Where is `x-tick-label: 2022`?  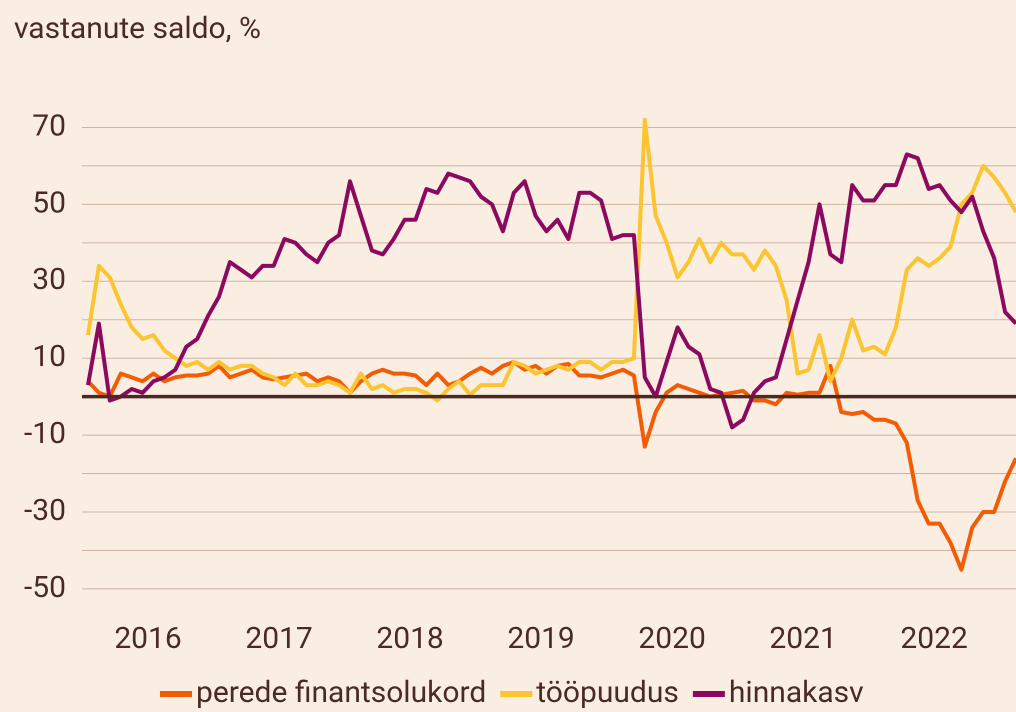
x-tick-label: 2022 is located at coordinates (933, 638).